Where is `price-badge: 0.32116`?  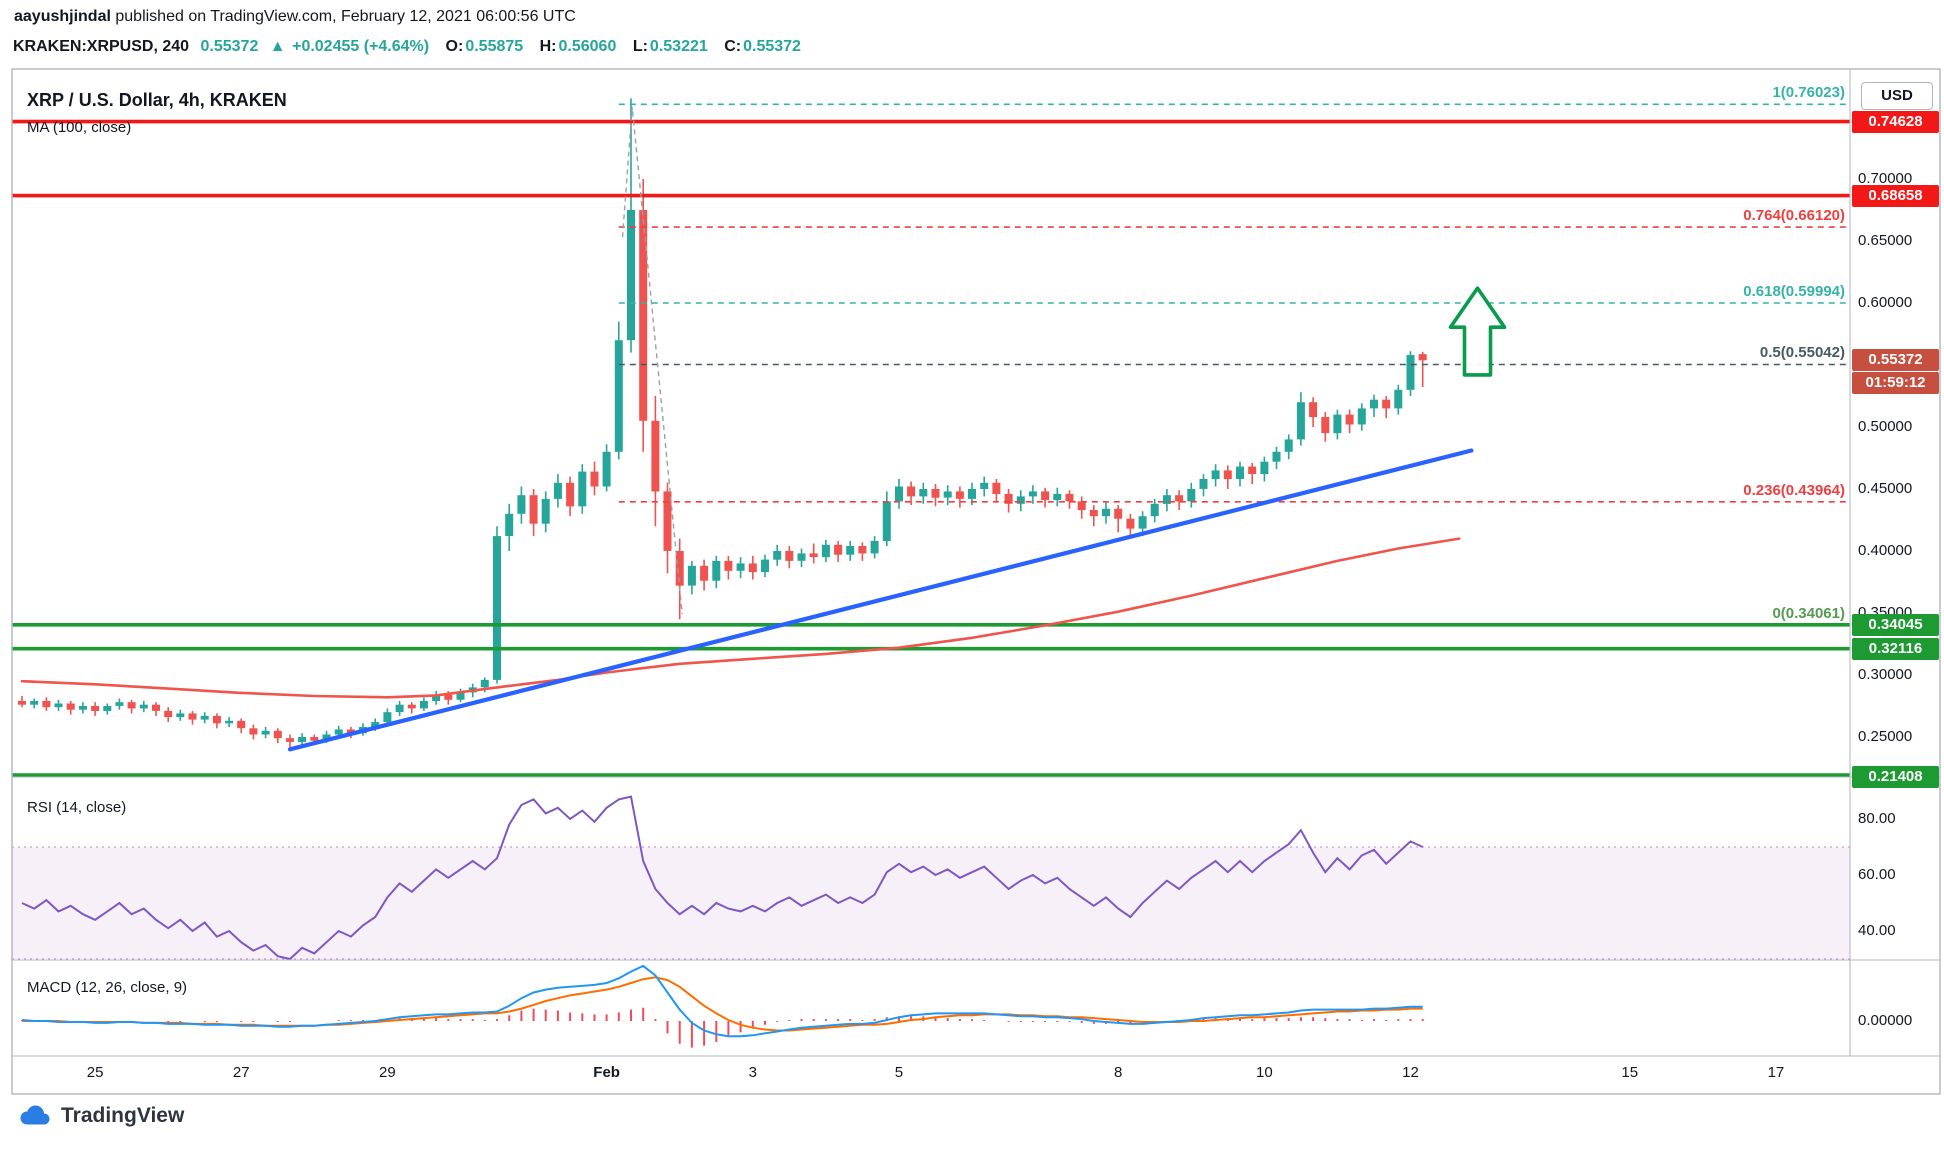
price-badge: 0.32116 is located at coordinates (1895, 648).